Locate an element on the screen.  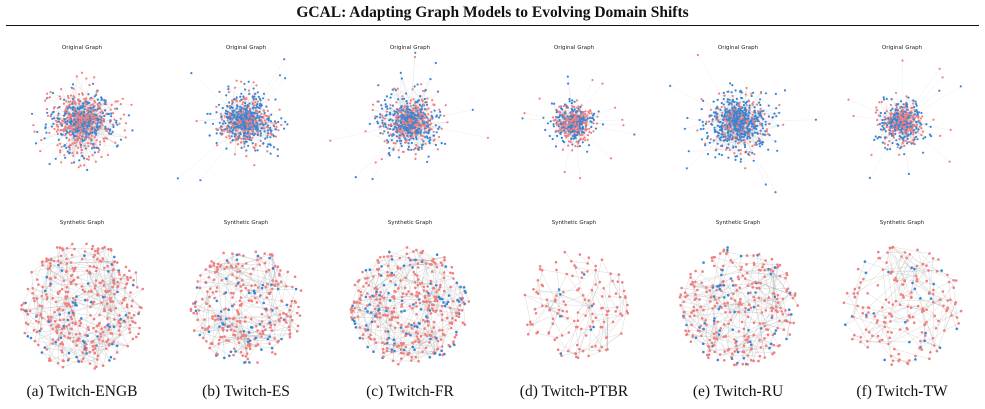
graph-panel-c: Original Graph Synthetic Graph is located at coordinates (409, 205).